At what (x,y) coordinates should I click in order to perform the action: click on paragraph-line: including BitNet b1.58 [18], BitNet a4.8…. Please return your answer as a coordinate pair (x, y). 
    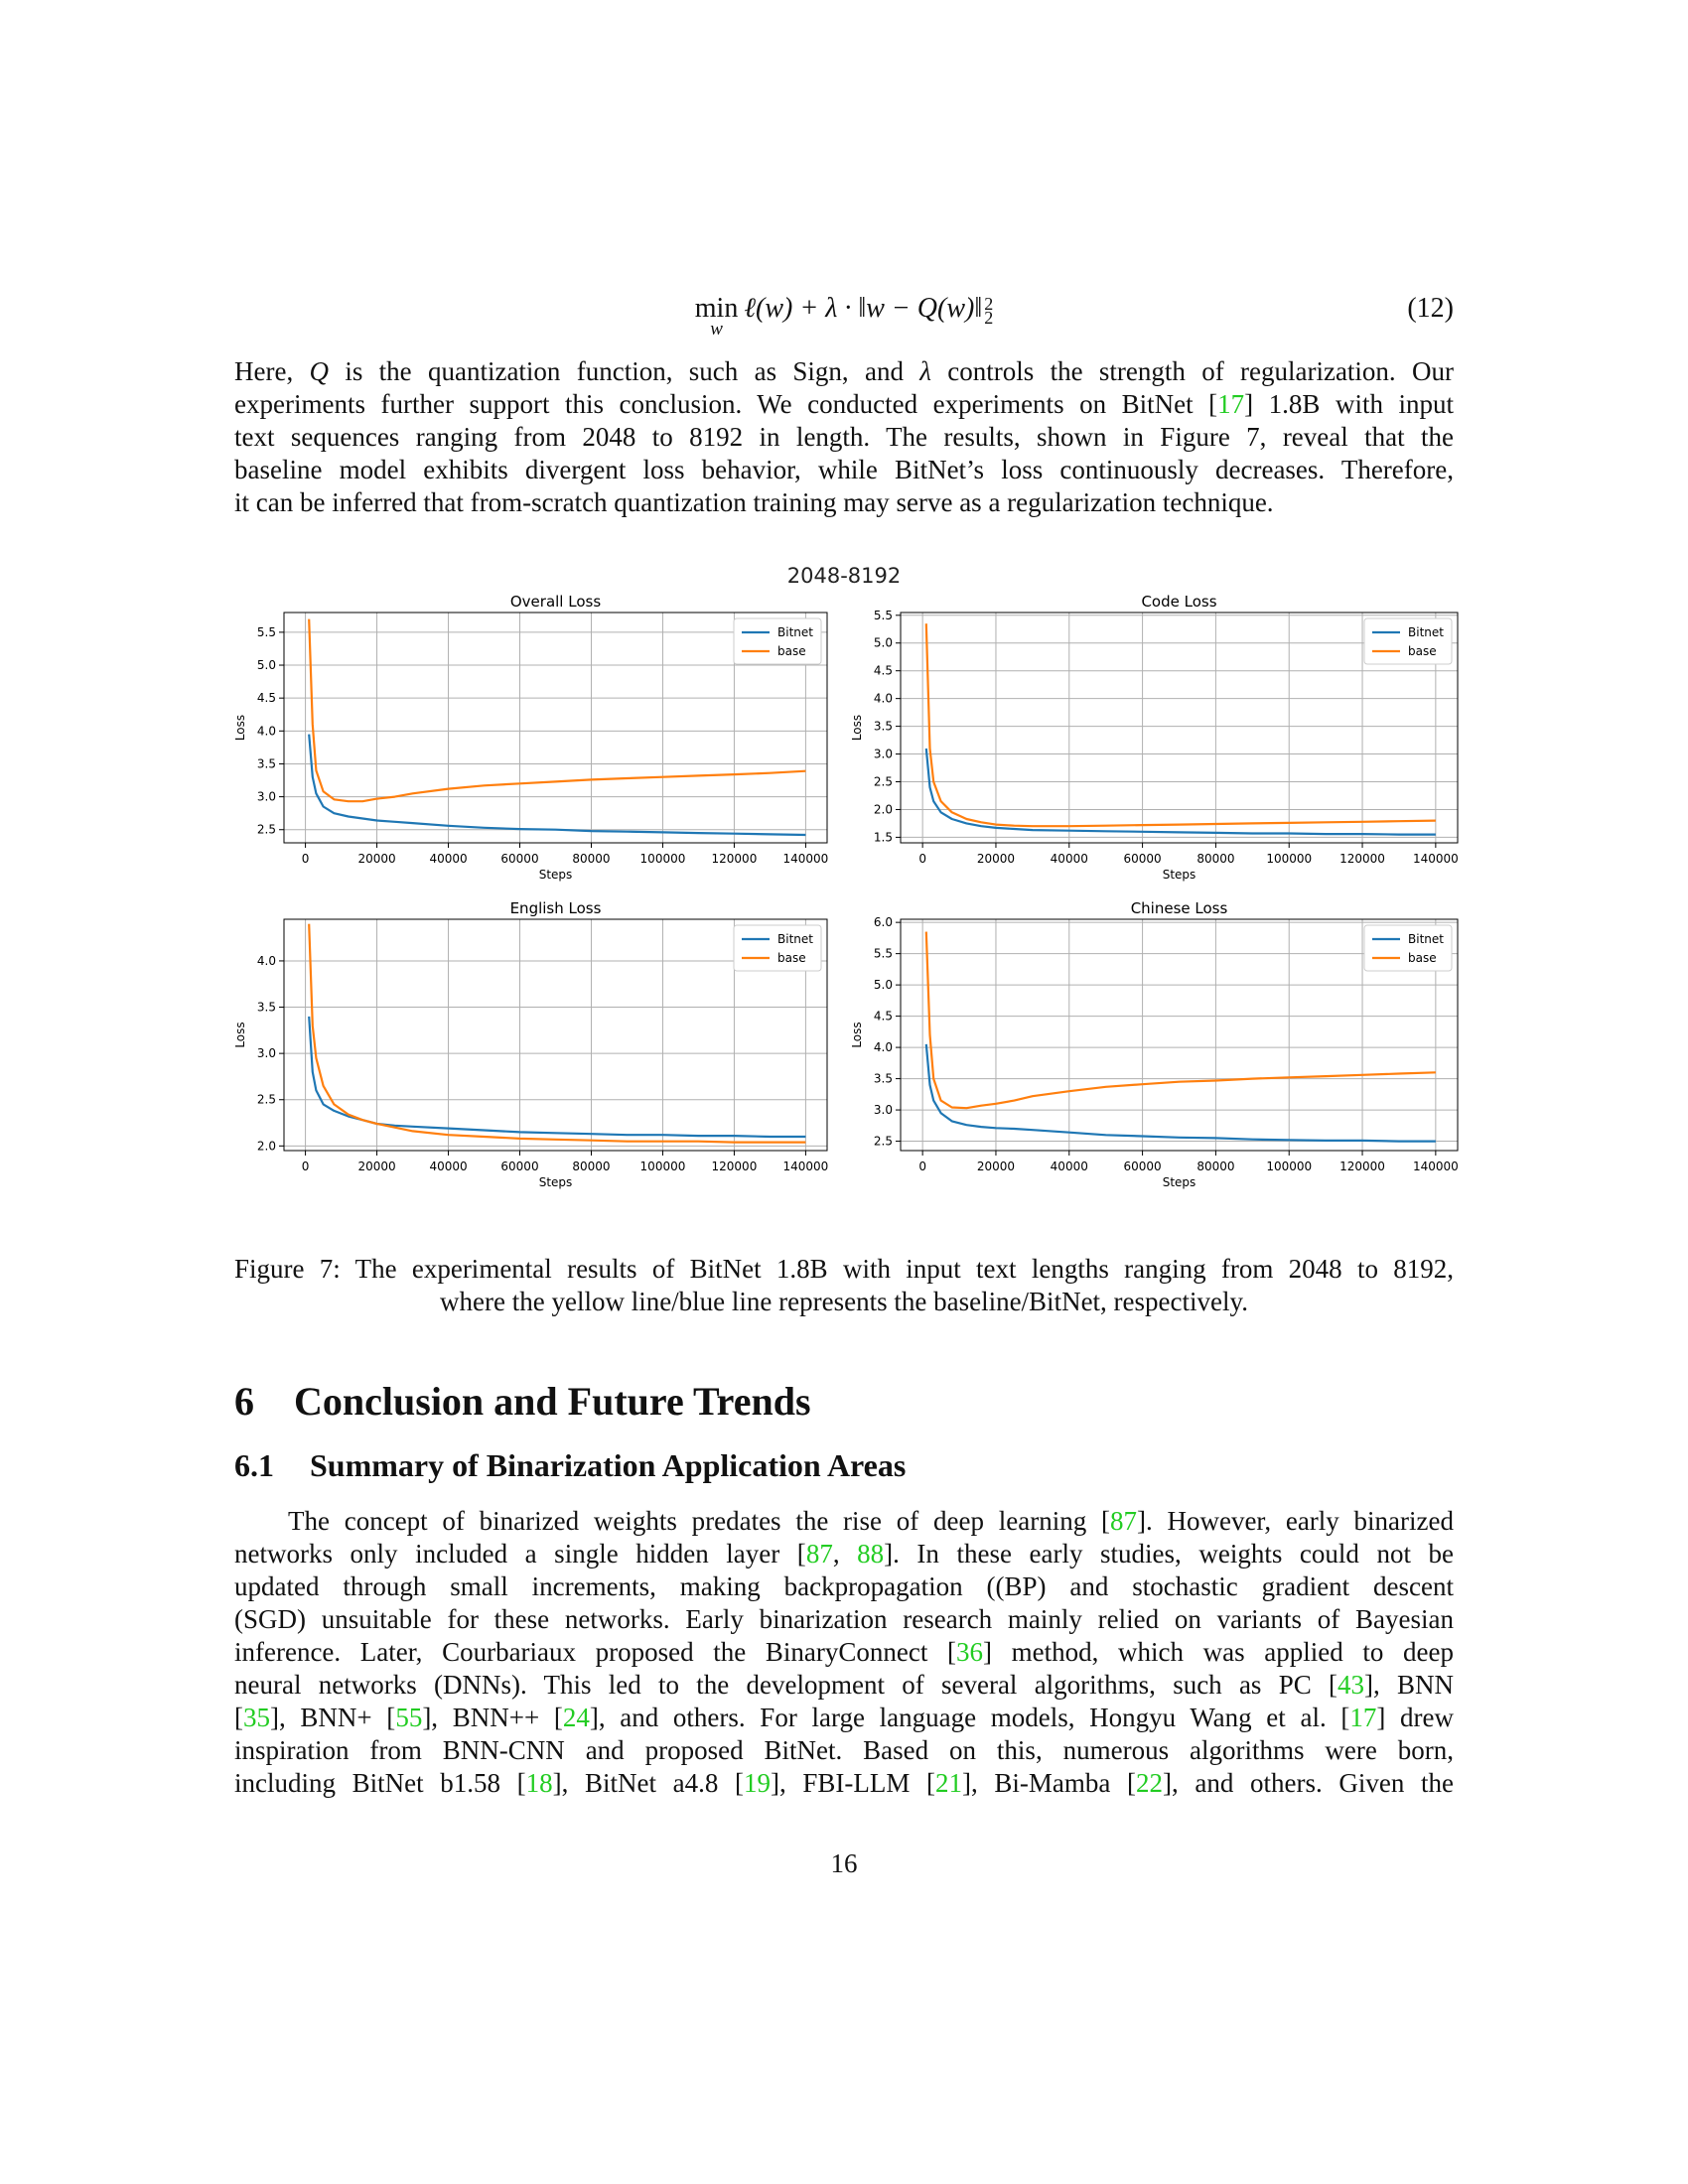
    Looking at the image, I should click on (844, 1783).